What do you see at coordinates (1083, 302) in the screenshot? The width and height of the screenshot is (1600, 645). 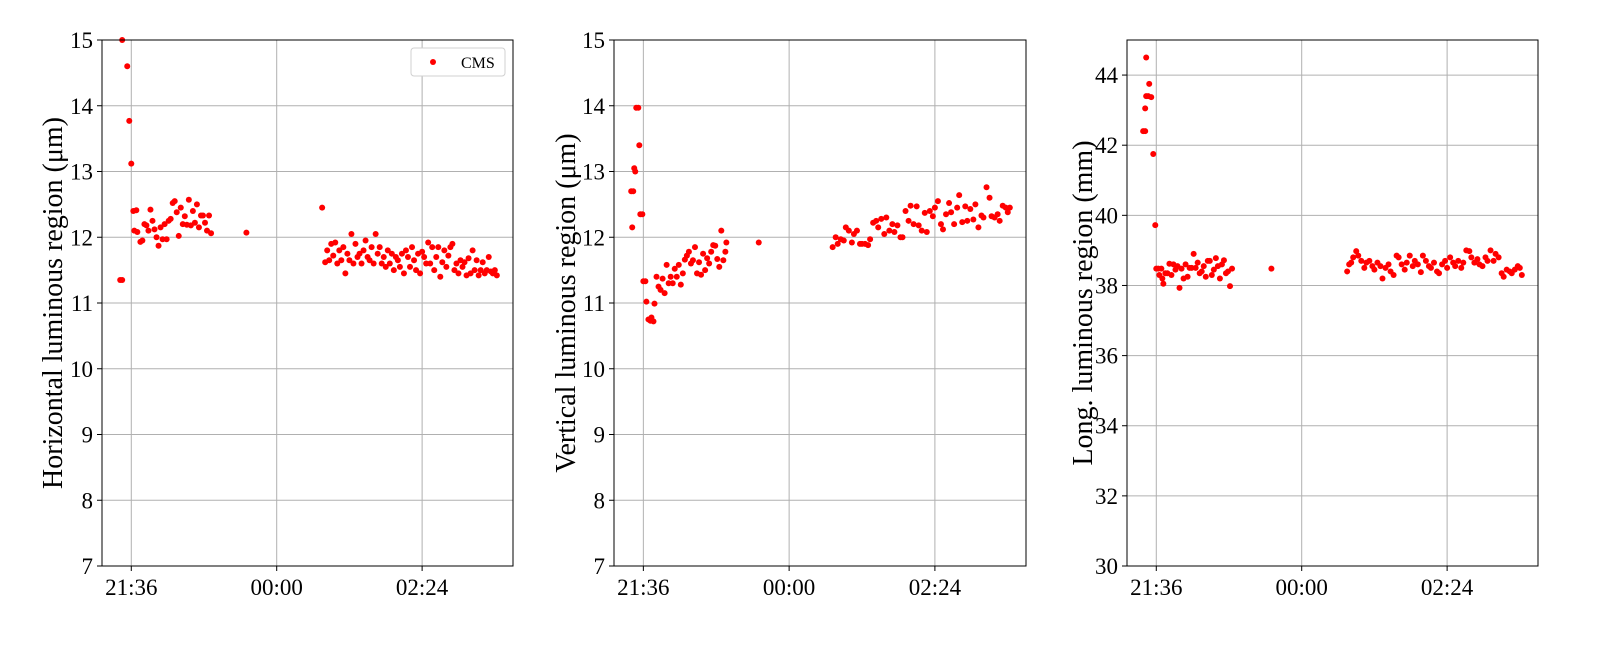 I see `y-axis-label: Long. luminous region (mm)` at bounding box center [1083, 302].